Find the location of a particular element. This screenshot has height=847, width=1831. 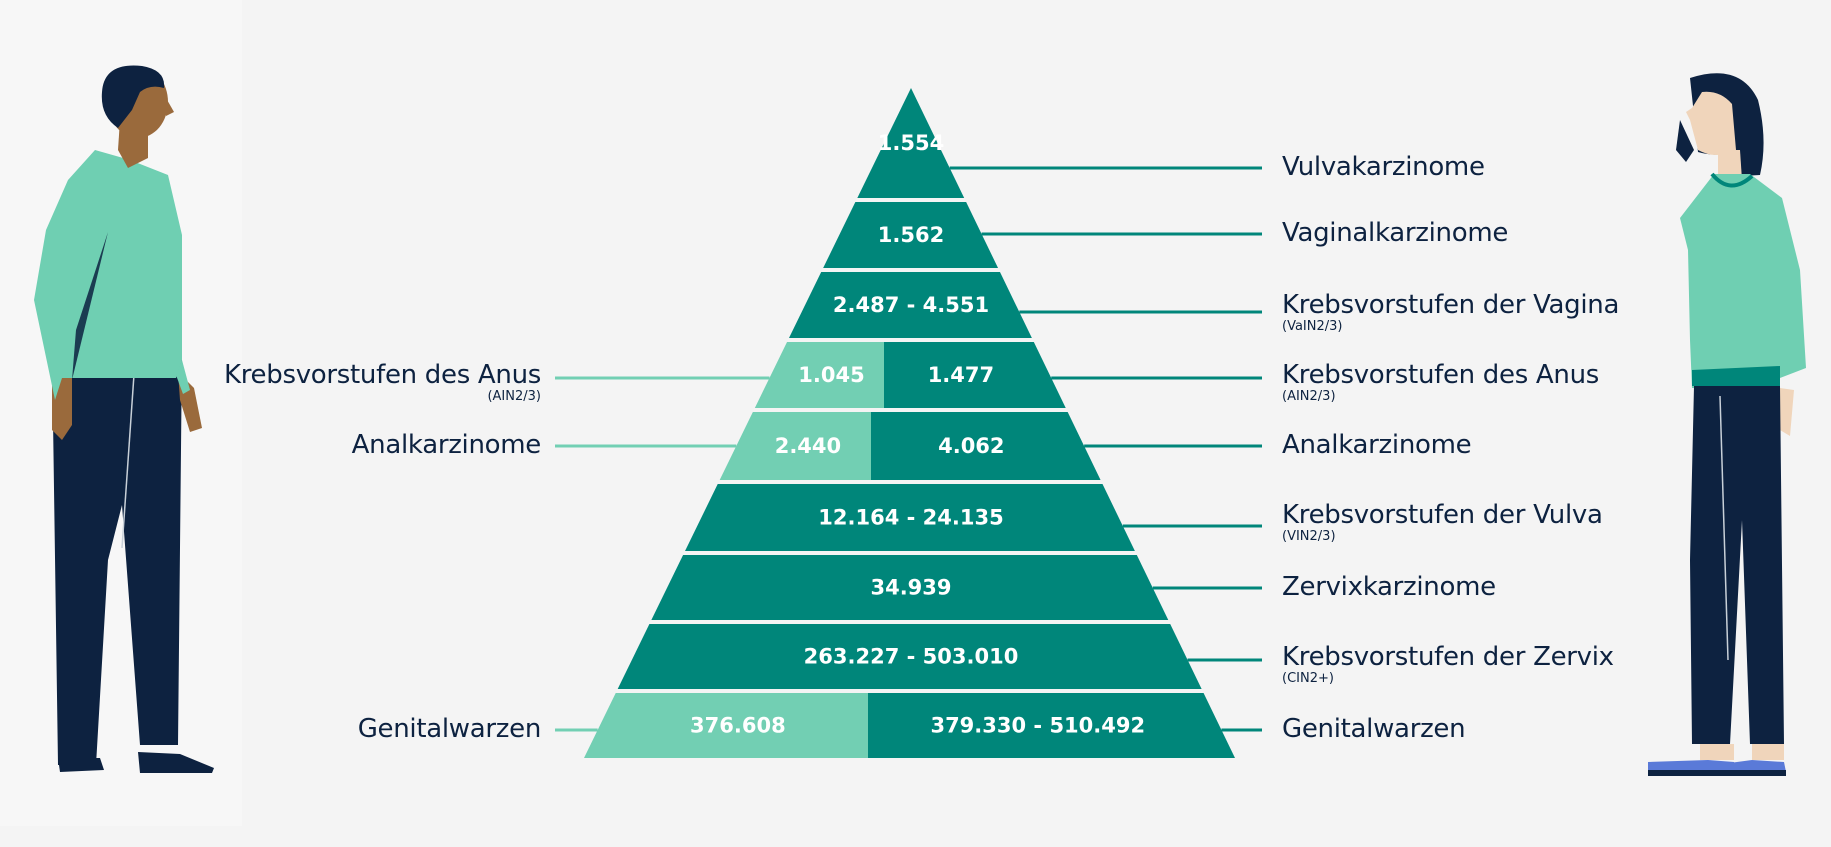

right-label-subtext: (CIN2+) is located at coordinates (1308, 678).